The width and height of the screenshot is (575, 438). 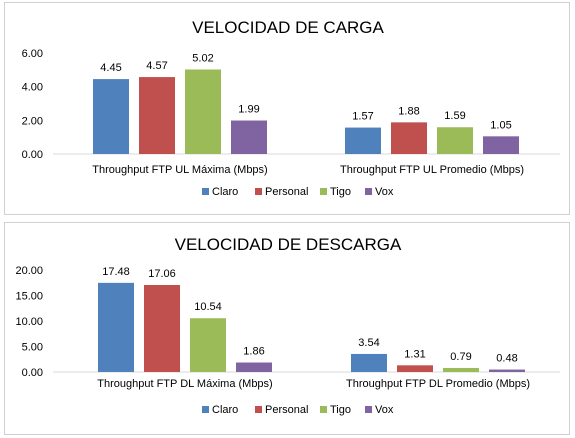 What do you see at coordinates (184, 384) in the screenshot?
I see `category-label: Throughput FTP DL Máxima (Mbps)` at bounding box center [184, 384].